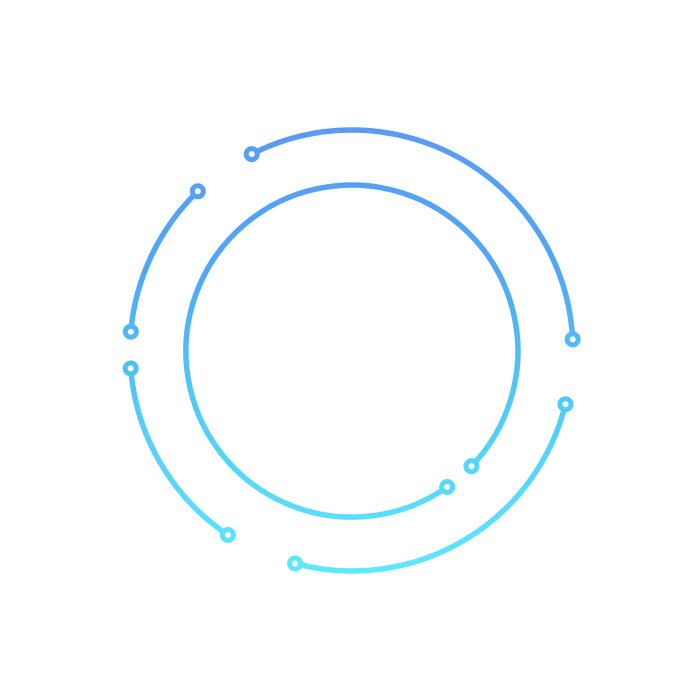 This screenshot has height=700, width=700. What do you see at coordinates (572, 339) in the screenshot?
I see `endpoint-node-outer-top-end` at bounding box center [572, 339].